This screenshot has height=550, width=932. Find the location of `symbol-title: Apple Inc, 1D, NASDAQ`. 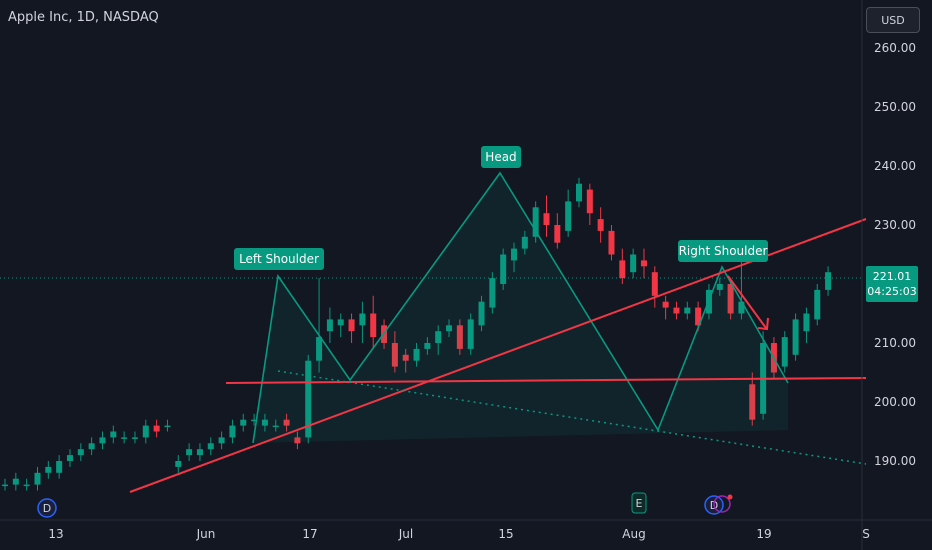

symbol-title: Apple Inc, 1D, NASDAQ is located at coordinates (83, 17).